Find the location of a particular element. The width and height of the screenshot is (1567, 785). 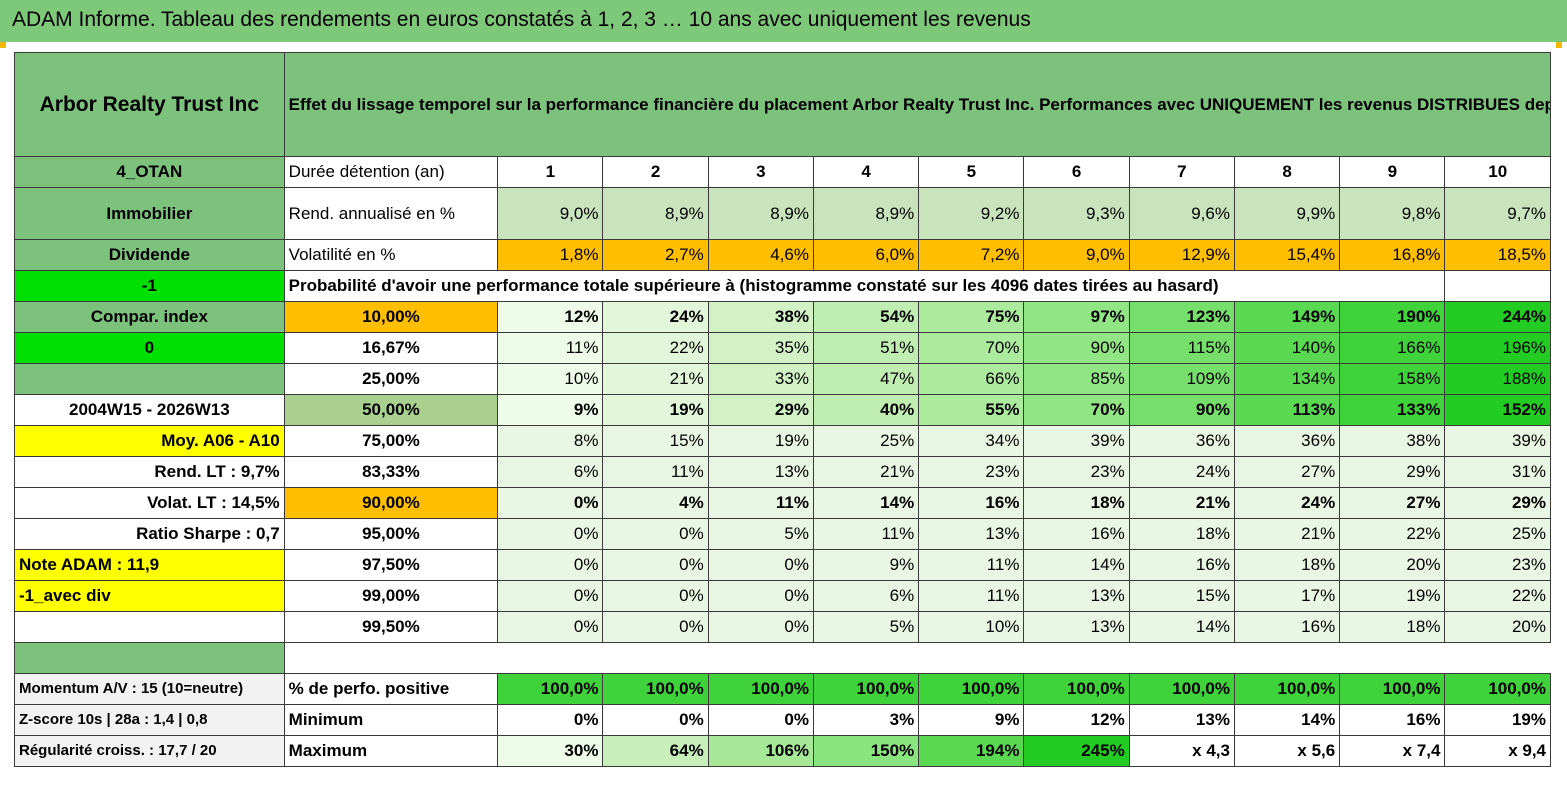

side-label: Note ADAM : 11,9 is located at coordinates (149, 565).